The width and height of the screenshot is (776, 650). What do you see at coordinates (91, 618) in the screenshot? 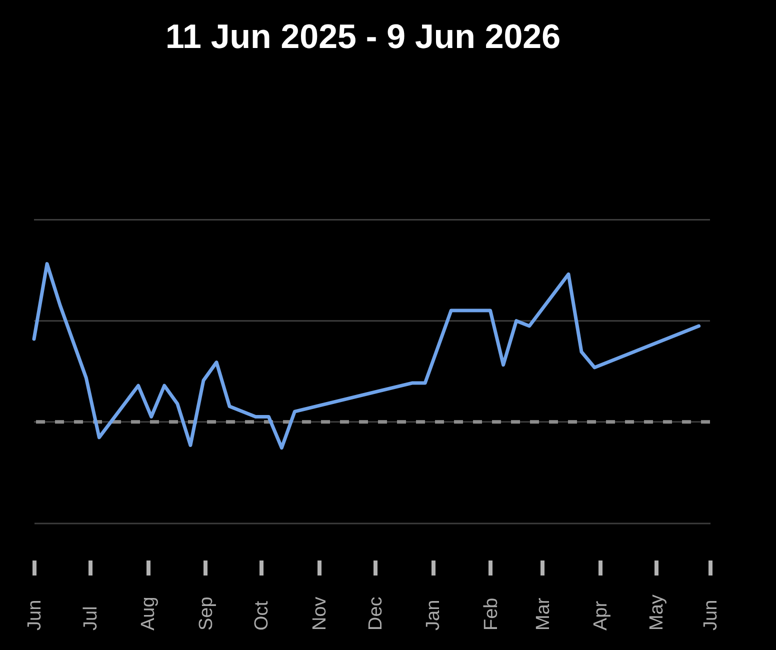
I see `x-tick-label: Jul` at bounding box center [91, 618].